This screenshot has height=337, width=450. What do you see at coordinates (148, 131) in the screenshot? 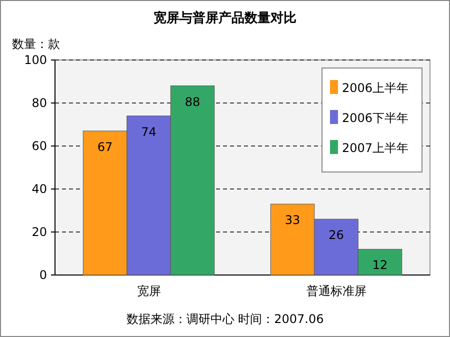
I see `data-label: 74` at bounding box center [148, 131].